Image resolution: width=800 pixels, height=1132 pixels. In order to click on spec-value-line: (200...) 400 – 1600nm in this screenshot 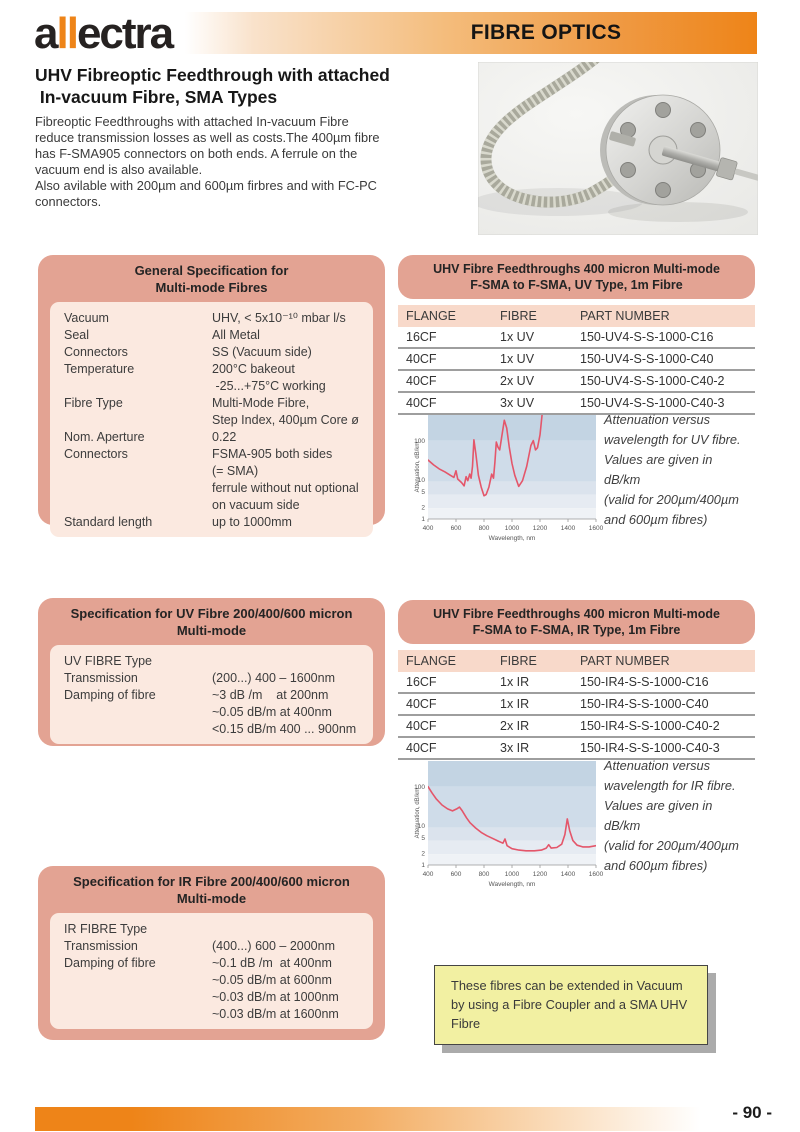, I will do `click(273, 678)`.